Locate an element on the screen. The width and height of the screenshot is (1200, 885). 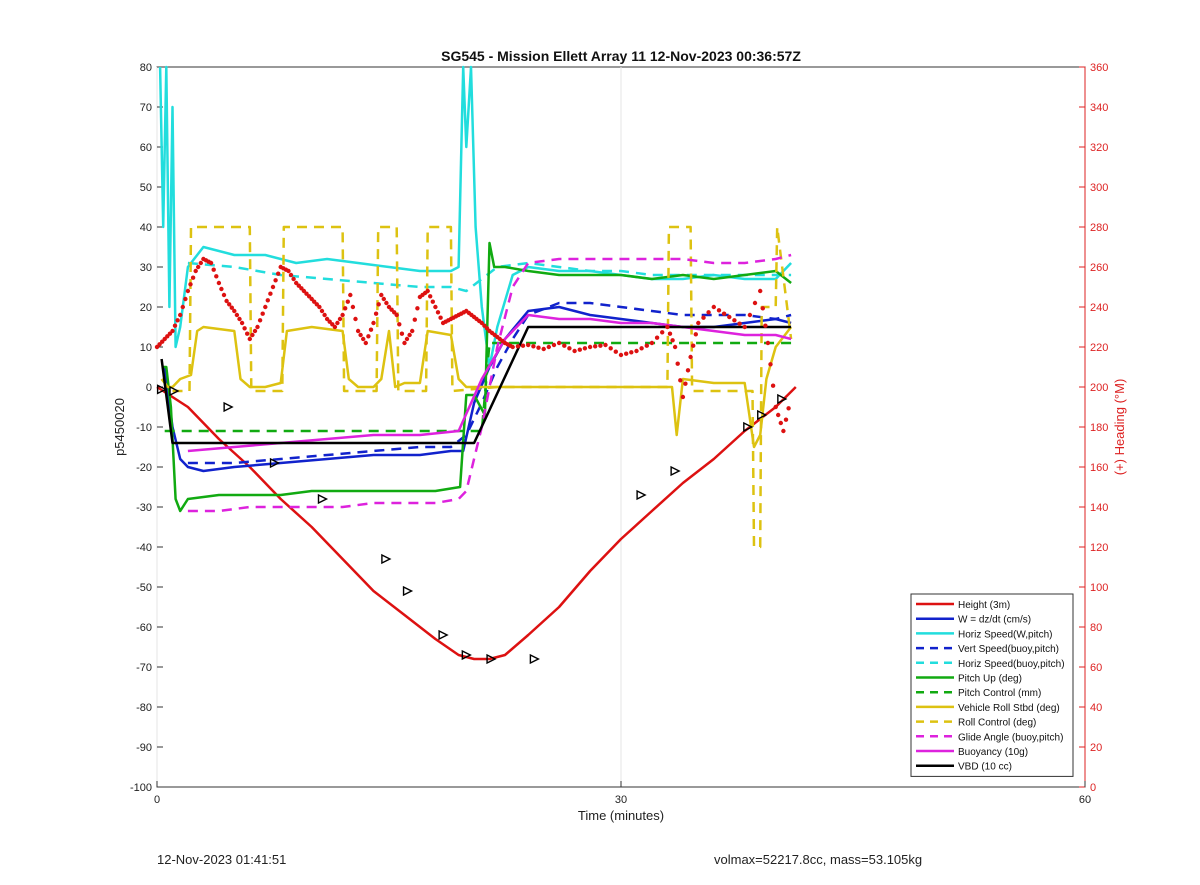
y-right-tick-label: 80 is located at coordinates (1096, 628).